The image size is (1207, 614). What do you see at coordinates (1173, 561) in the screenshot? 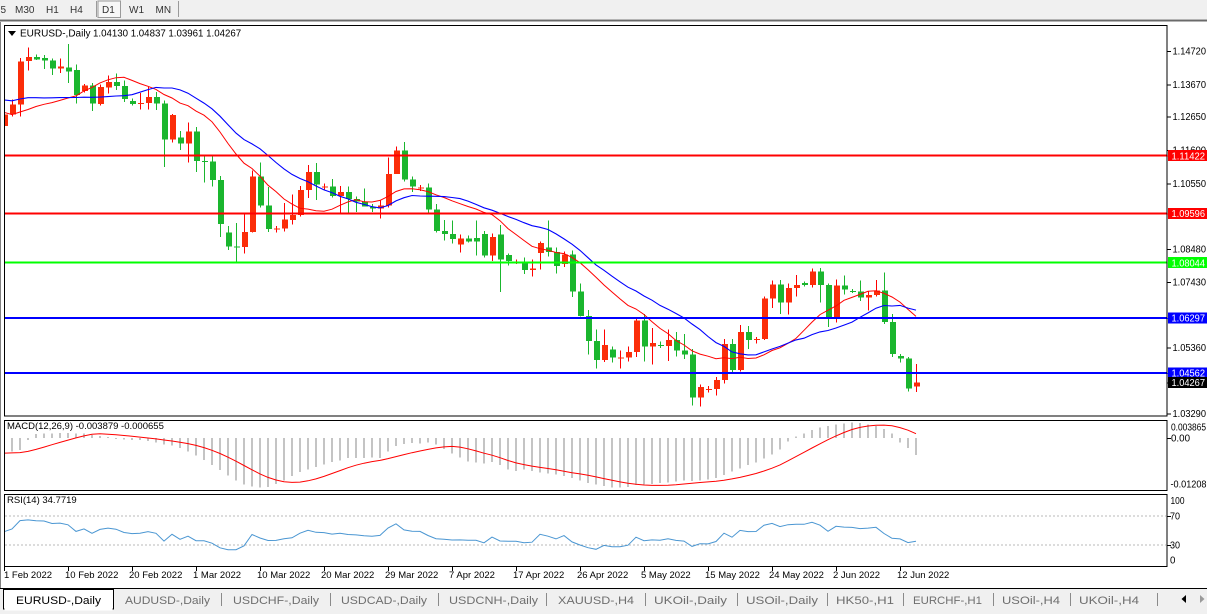
I see `svg-text: 0` at bounding box center [1173, 561].